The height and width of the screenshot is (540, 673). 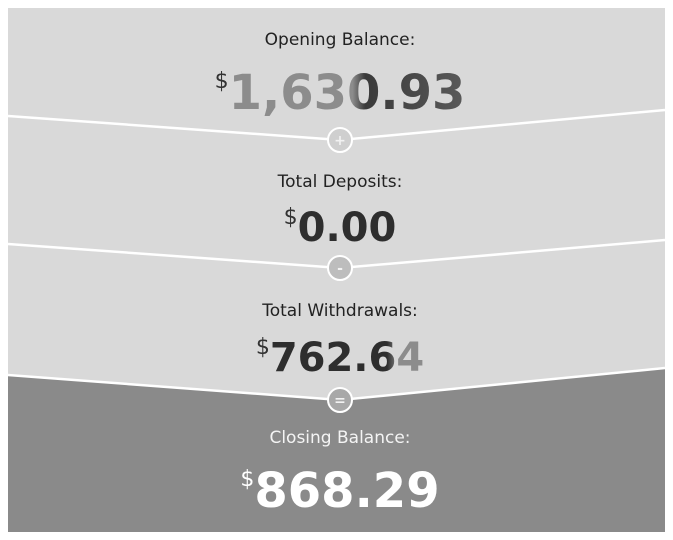 I want to click on section-label: Total Withdrawals:, so click(x=339, y=311).